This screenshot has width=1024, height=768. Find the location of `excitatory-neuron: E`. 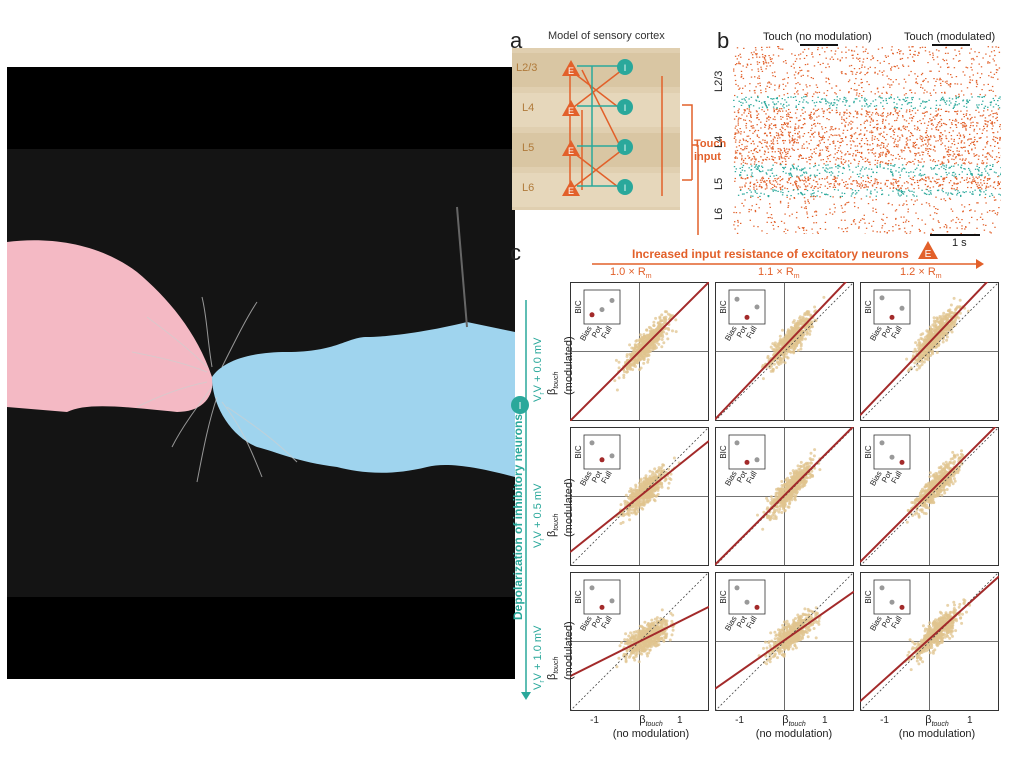

excitatory-neuron: E is located at coordinates (571, 150).